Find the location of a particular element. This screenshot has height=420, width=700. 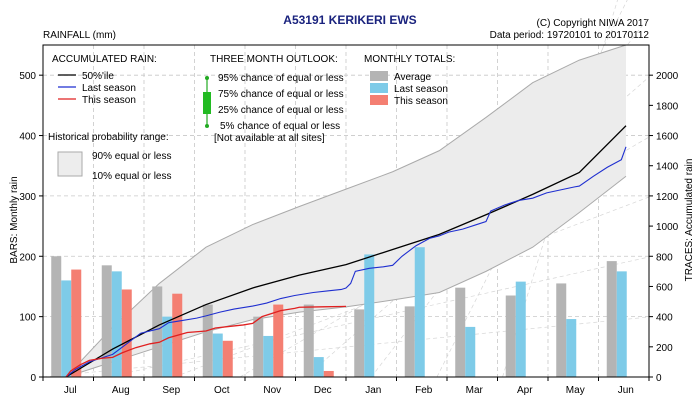

left-tick-label: 500 is located at coordinates (27, 76).